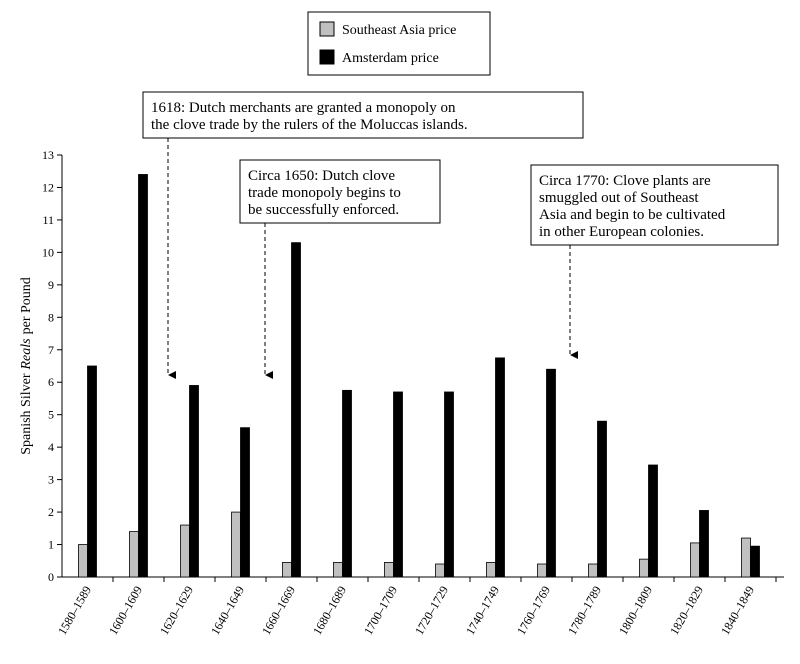 Image resolution: width=800 pixels, height=664 pixels. What do you see at coordinates (635, 611) in the screenshot?
I see `x-tick-label: 1800–1809` at bounding box center [635, 611].